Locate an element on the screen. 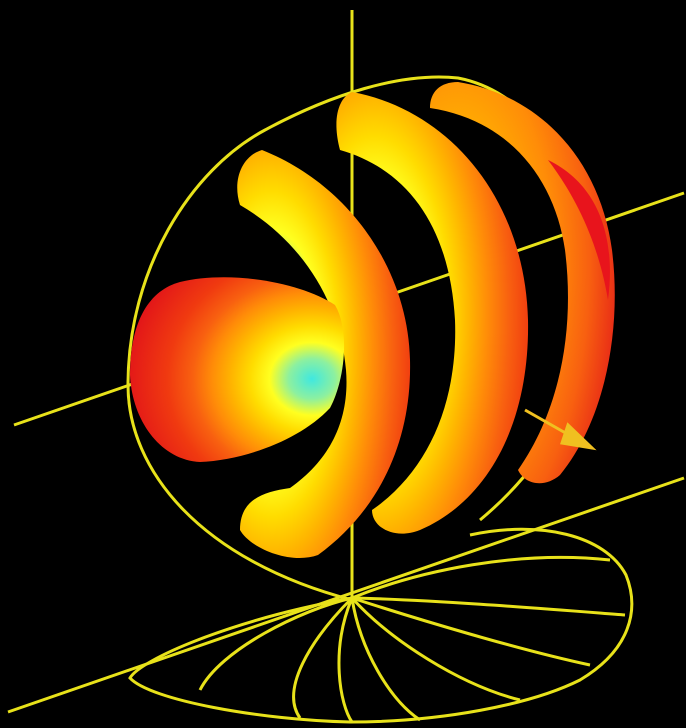 This screenshot has height=728, width=686. main-lobe-bulb is located at coordinates (237, 369).